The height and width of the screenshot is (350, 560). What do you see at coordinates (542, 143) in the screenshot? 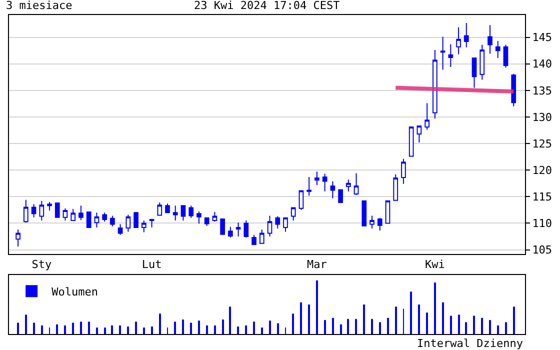
I see `y-tick-label: 125` at bounding box center [542, 143].